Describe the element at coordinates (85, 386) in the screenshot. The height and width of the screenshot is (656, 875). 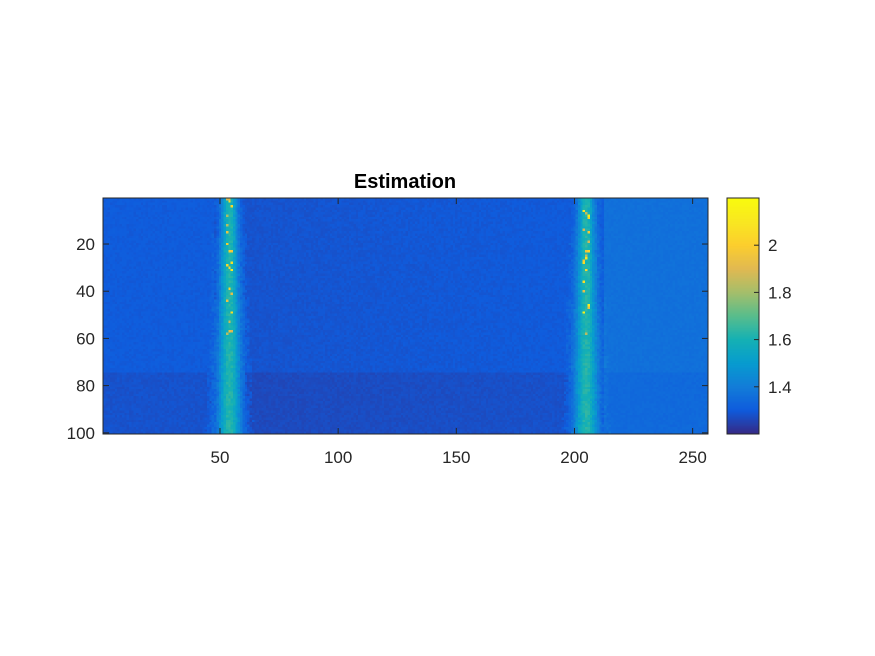
I see `y-tick-label: 80` at that location.